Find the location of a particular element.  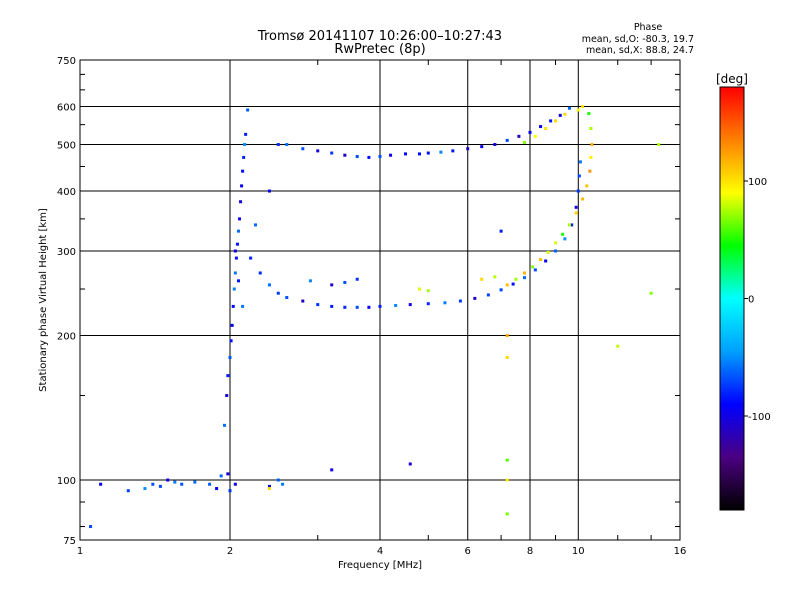

y-axis-label: Stationary phase Virtual Height [km] is located at coordinates (43, 300).